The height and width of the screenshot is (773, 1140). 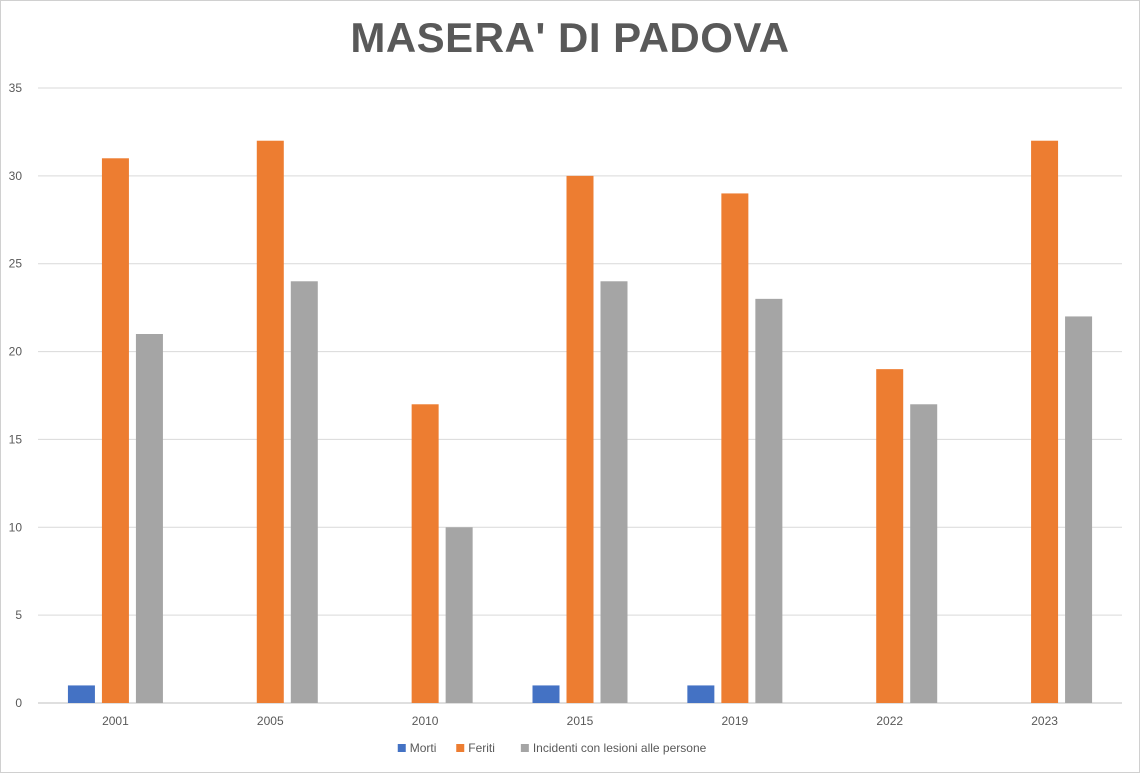 What do you see at coordinates (304, 492) in the screenshot?
I see `bar-incidenti-2005` at bounding box center [304, 492].